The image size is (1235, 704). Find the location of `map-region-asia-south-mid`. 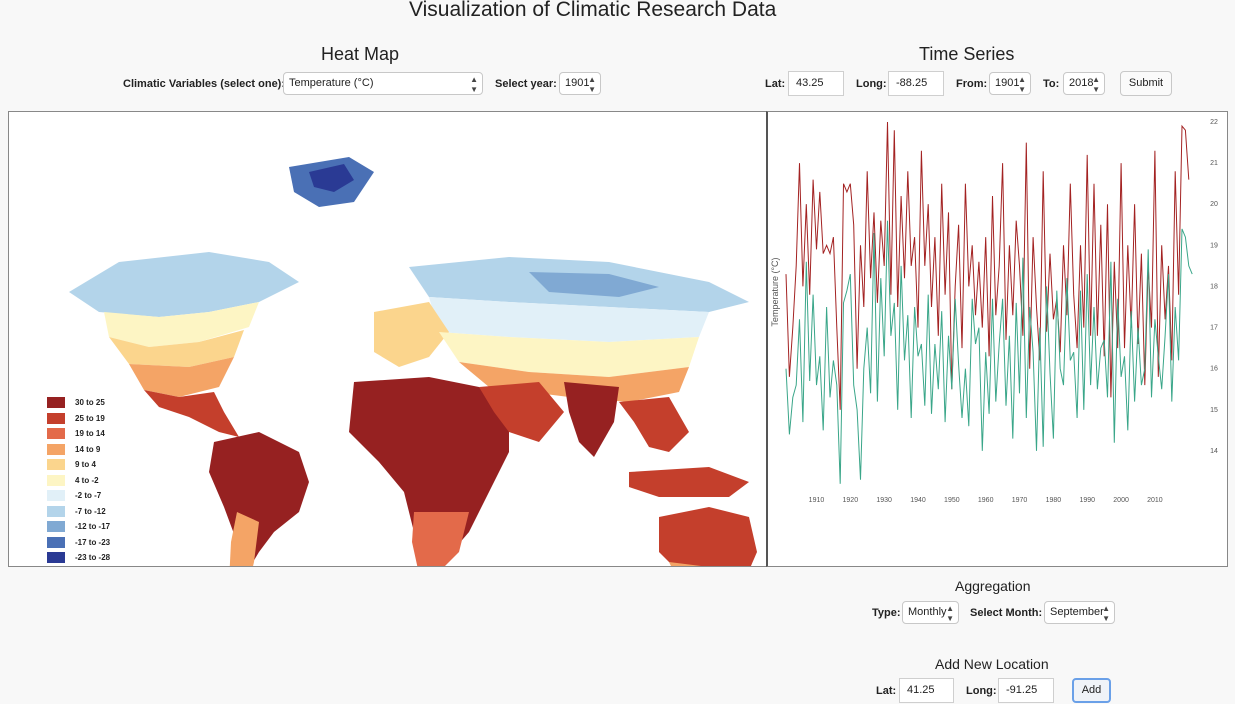

map-region-asia-south-mid is located at coordinates (574, 382).